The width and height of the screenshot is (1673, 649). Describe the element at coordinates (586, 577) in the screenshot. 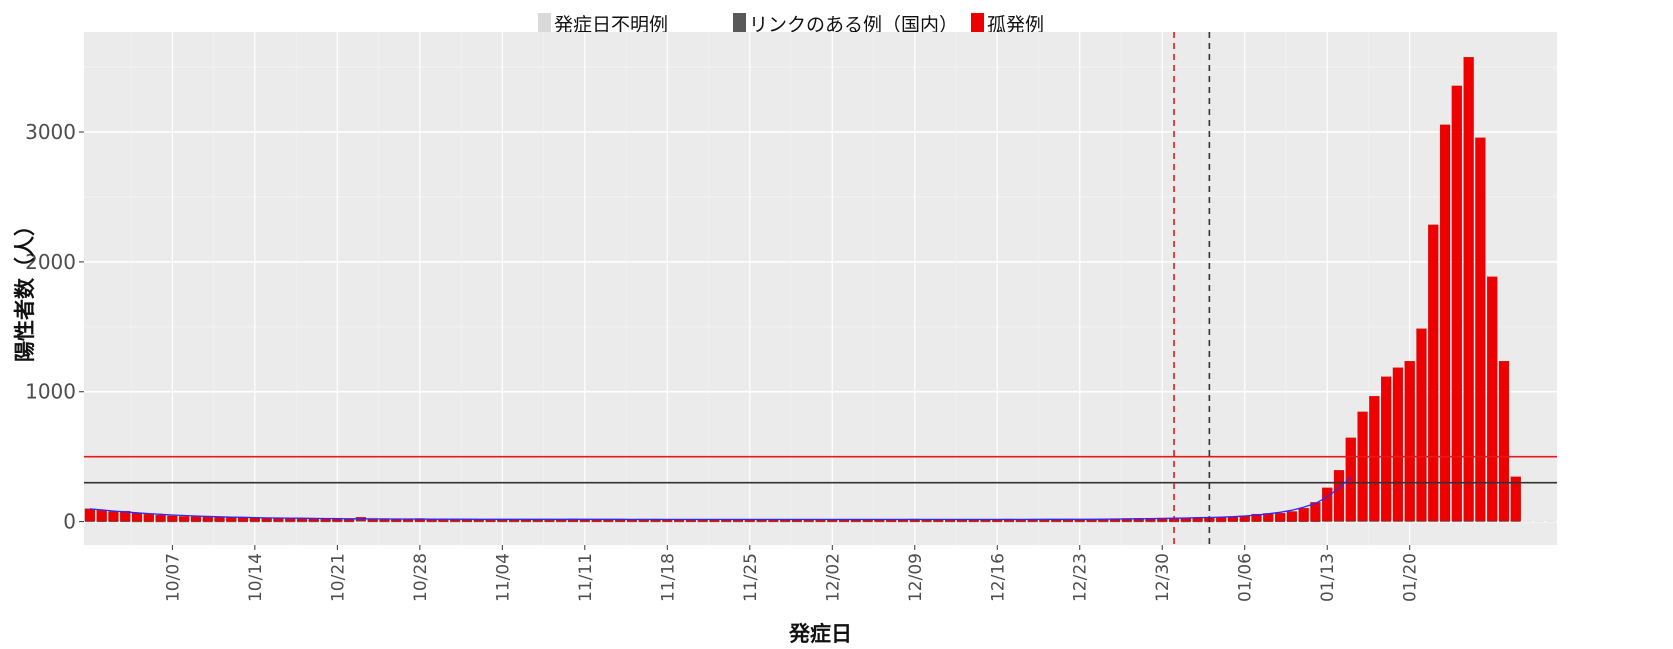

I see `x-tick-label: 11/11` at that location.